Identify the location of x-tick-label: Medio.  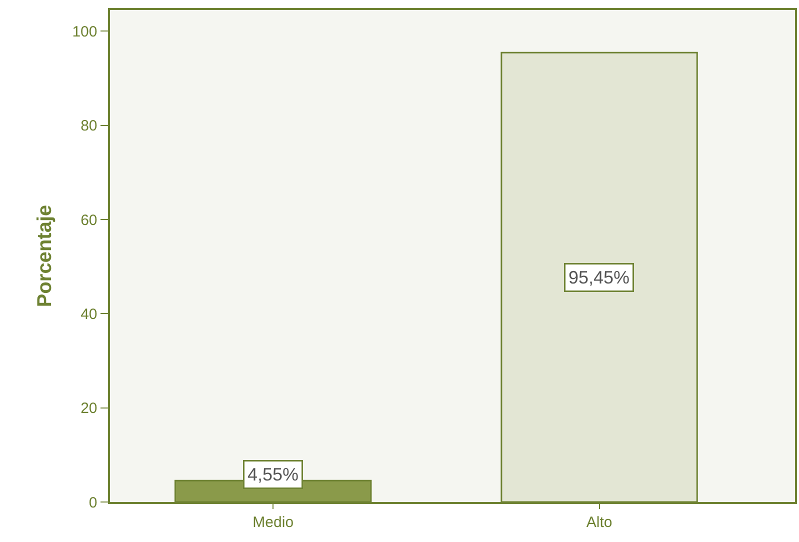
(273, 522).